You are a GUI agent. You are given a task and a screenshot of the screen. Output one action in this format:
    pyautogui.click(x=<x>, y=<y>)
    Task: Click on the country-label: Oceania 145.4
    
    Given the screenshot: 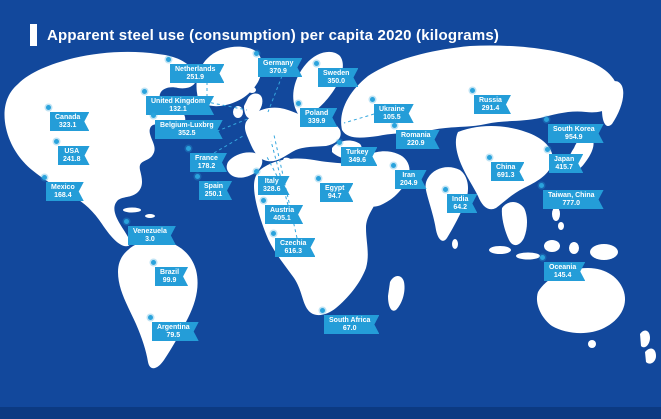 What is the action you would take?
    pyautogui.click(x=562, y=268)
    